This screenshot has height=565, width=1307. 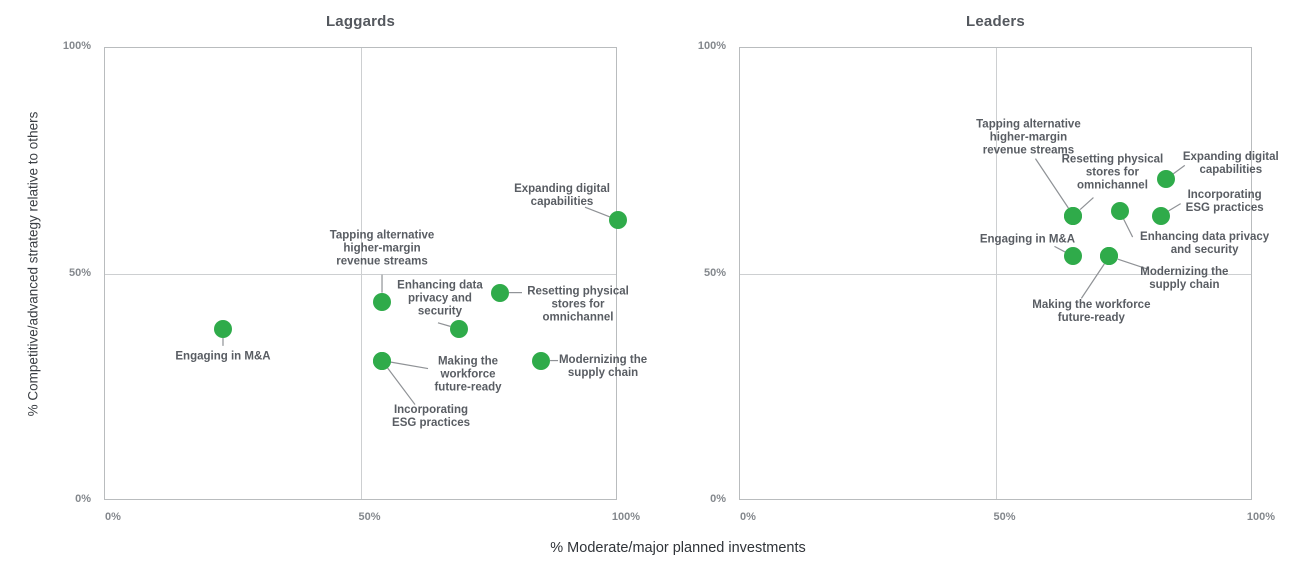 I want to click on x-axis-title: % Moderate/major planned investments, so click(x=678, y=548).